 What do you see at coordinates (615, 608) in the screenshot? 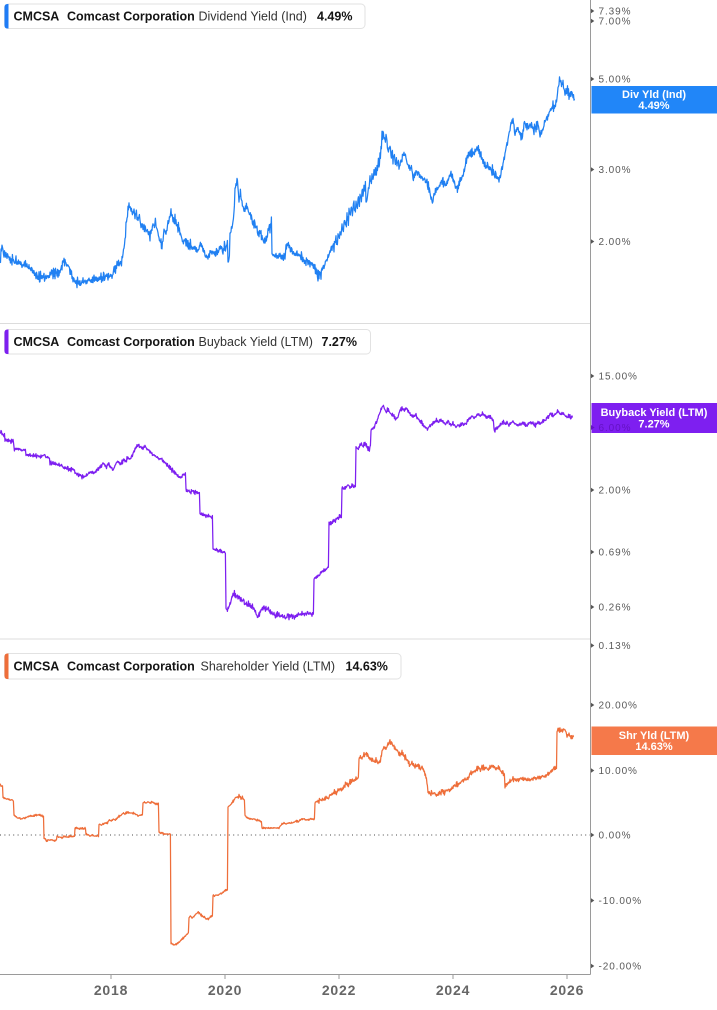
I see `svg-text: 0.26%` at bounding box center [615, 608].